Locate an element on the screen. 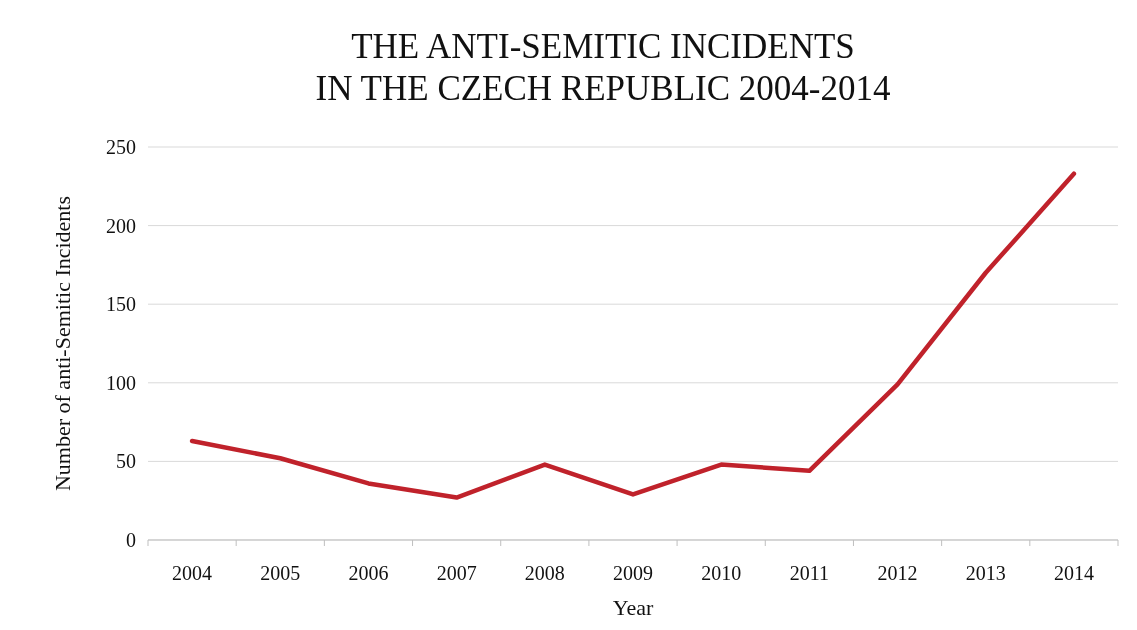 The height and width of the screenshot is (630, 1137). x-tick-label: 2010 is located at coordinates (721, 573).